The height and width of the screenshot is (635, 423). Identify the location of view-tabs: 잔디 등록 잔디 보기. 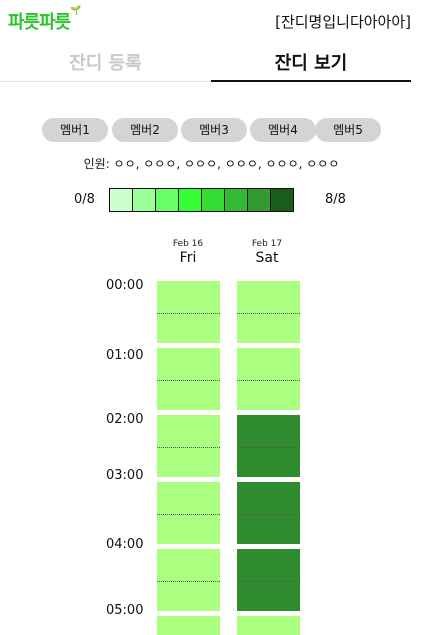
(211, 64).